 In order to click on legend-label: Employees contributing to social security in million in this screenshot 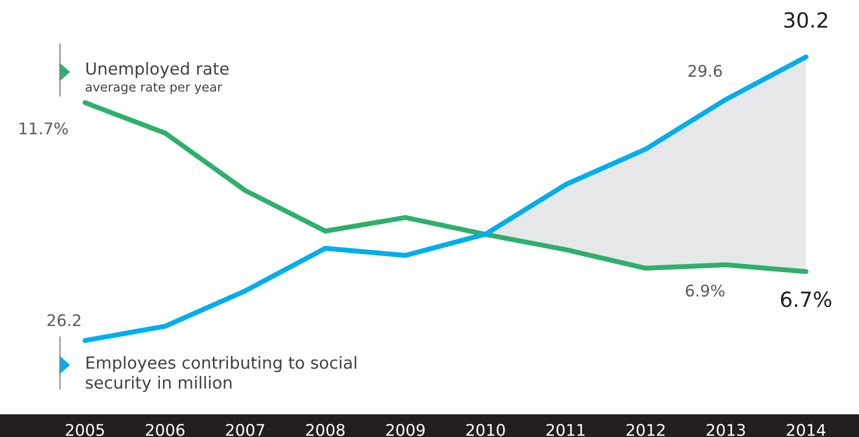, I will do `click(221, 374)`.